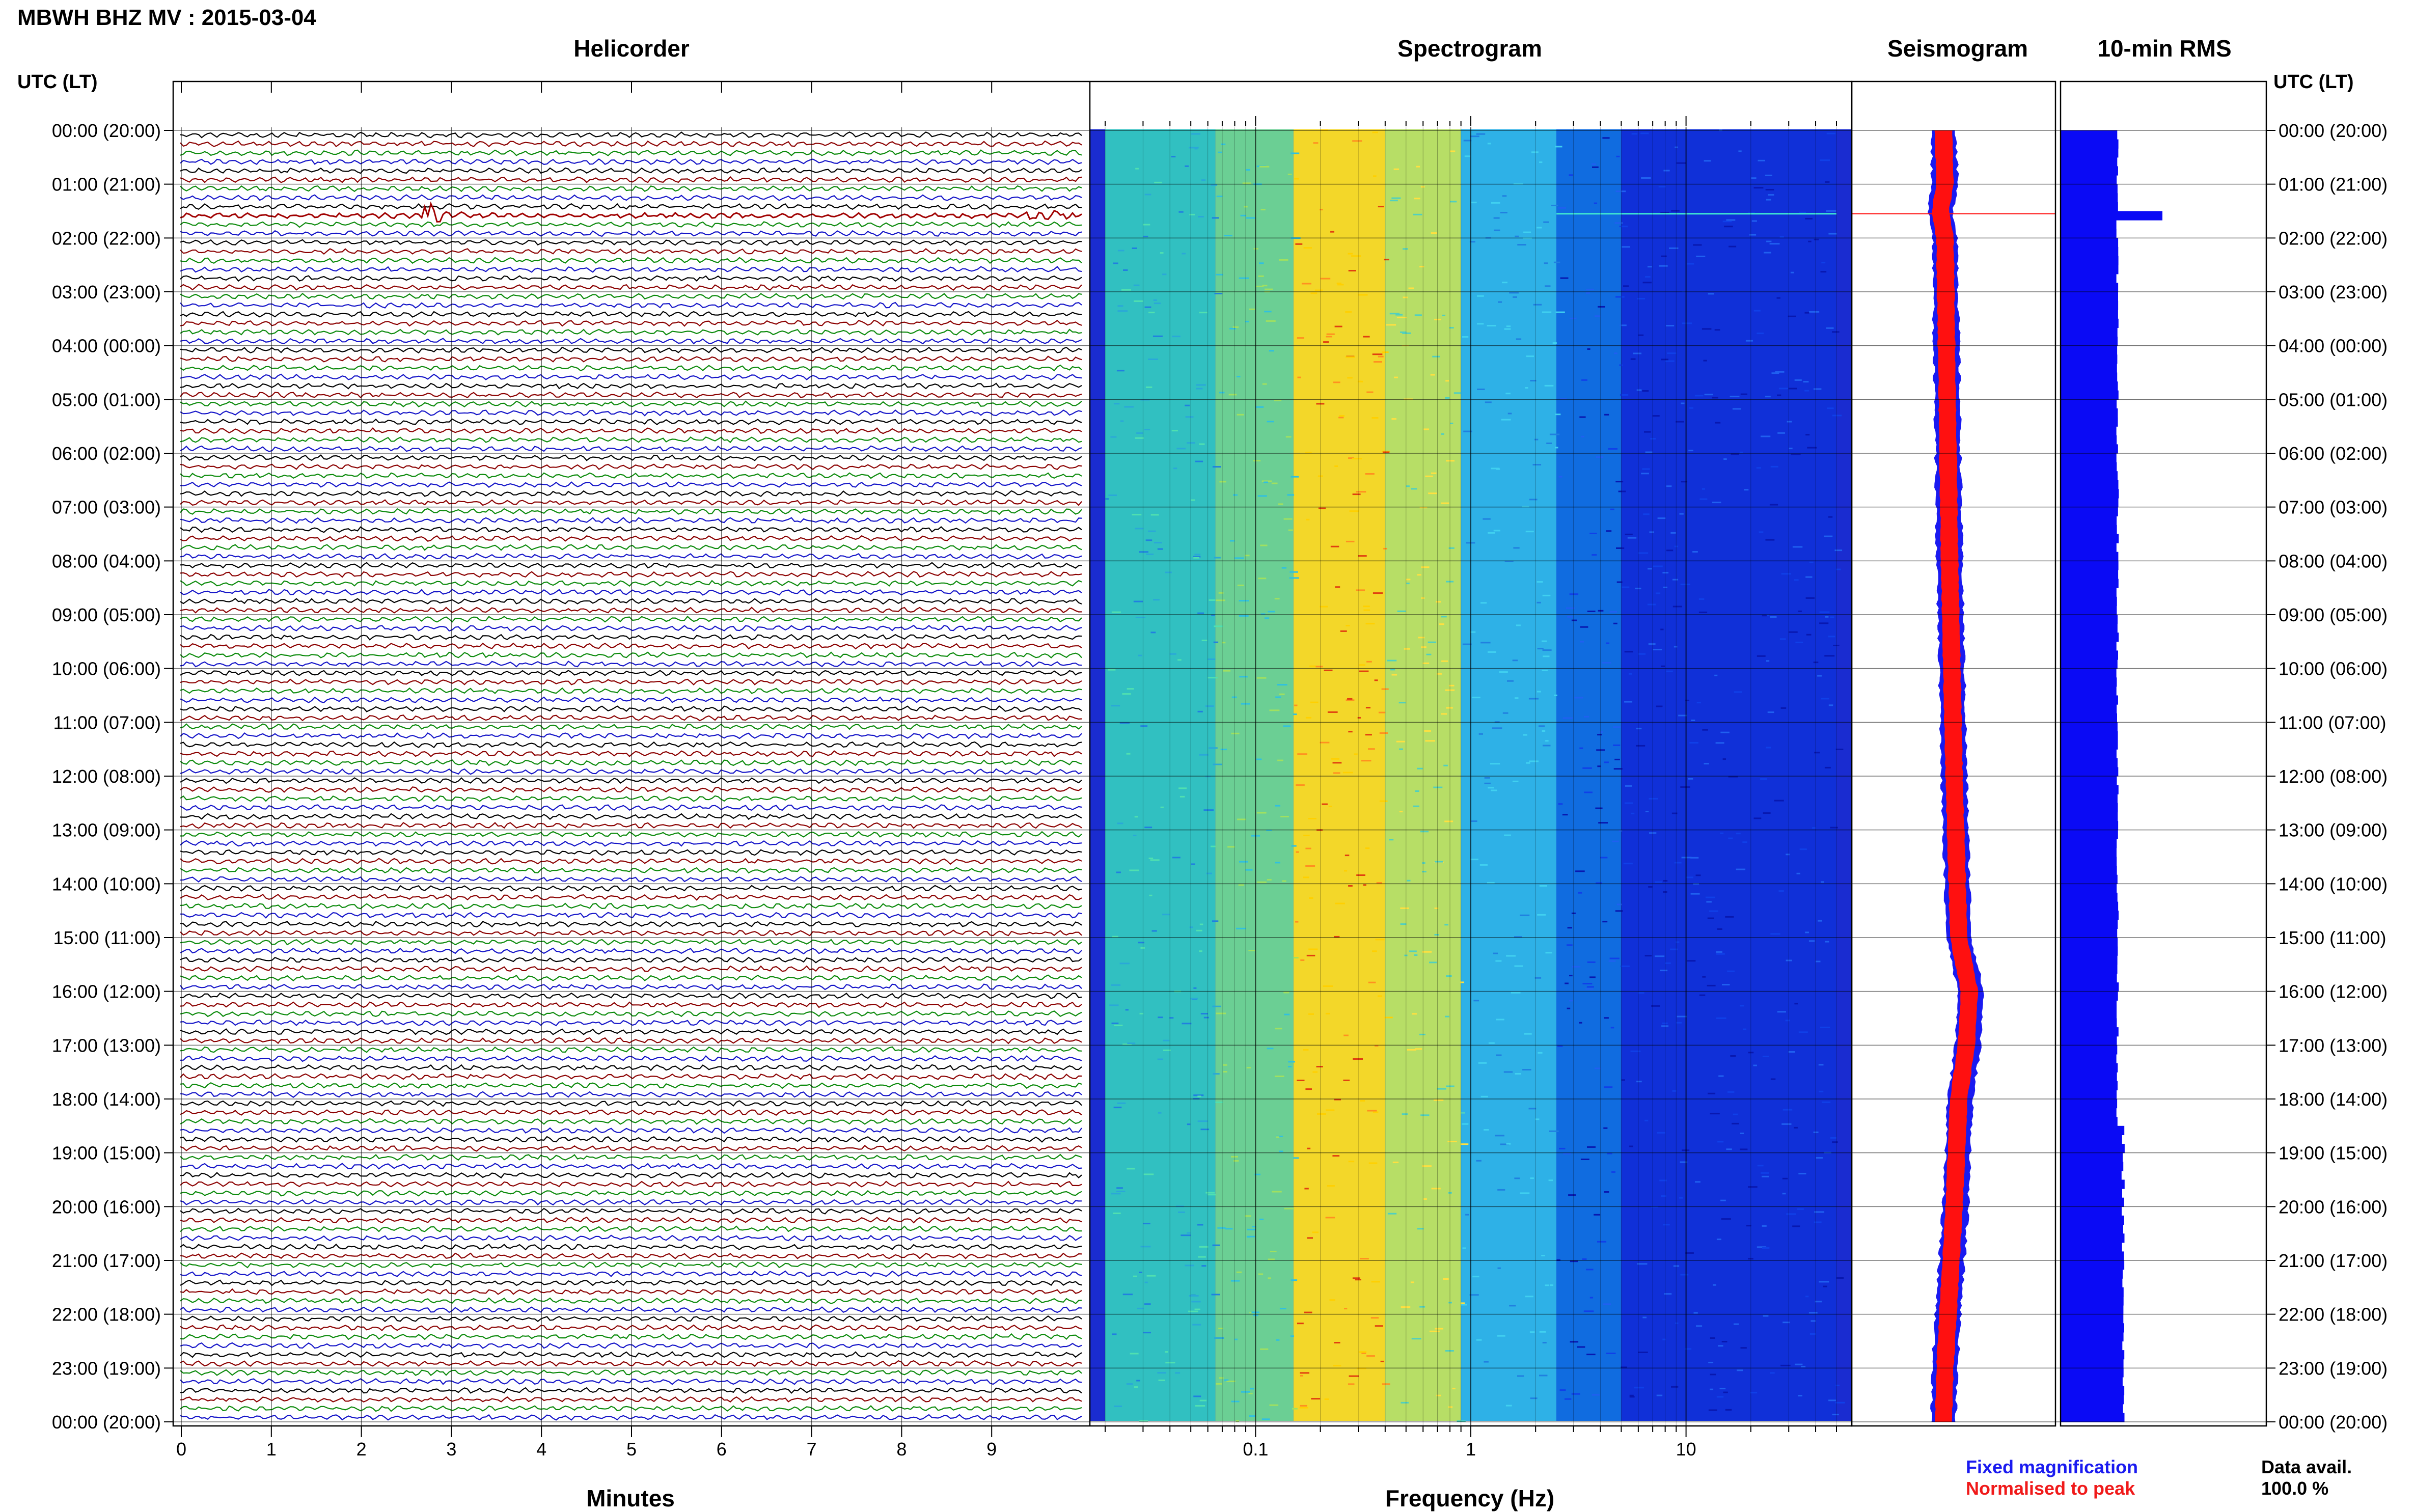 This screenshot has height=1512, width=2414. I want to click on time-label-right: 00:00 (20:00), so click(2333, 1422).